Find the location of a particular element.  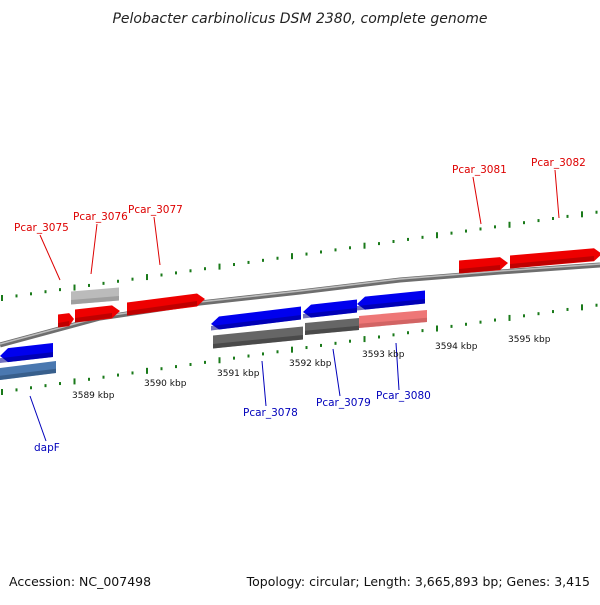

gene-dapf-selected-shade is located at coordinates (28, 374).